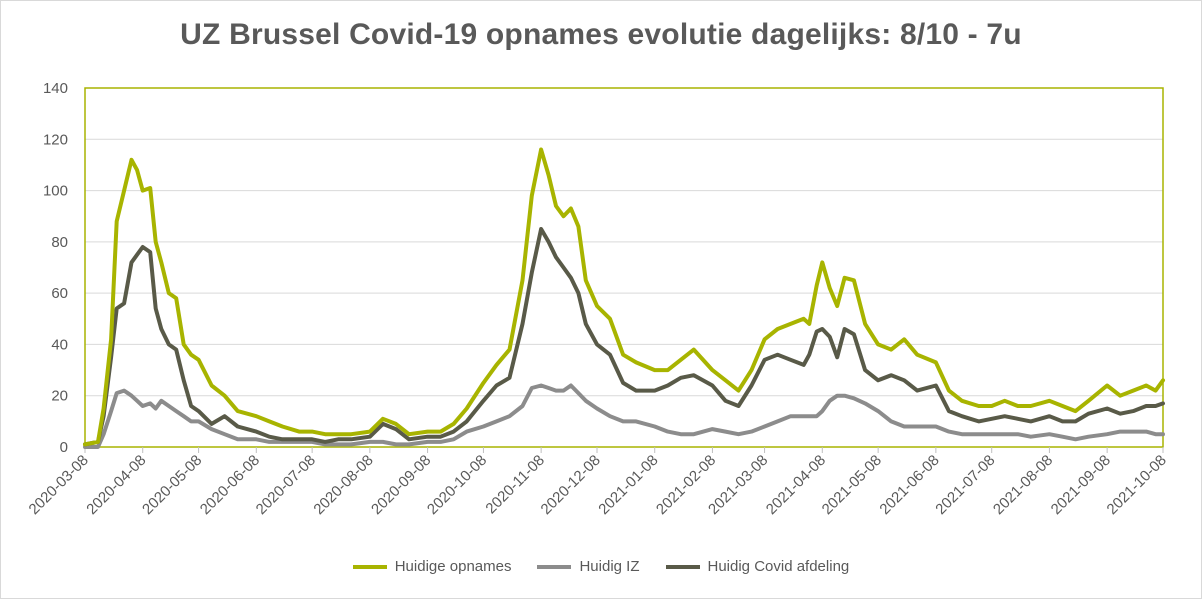 This screenshot has height=599, width=1202. I want to click on legend-item-huidig-covid-afdeling: Huidig Covid afdeling, so click(757, 566).